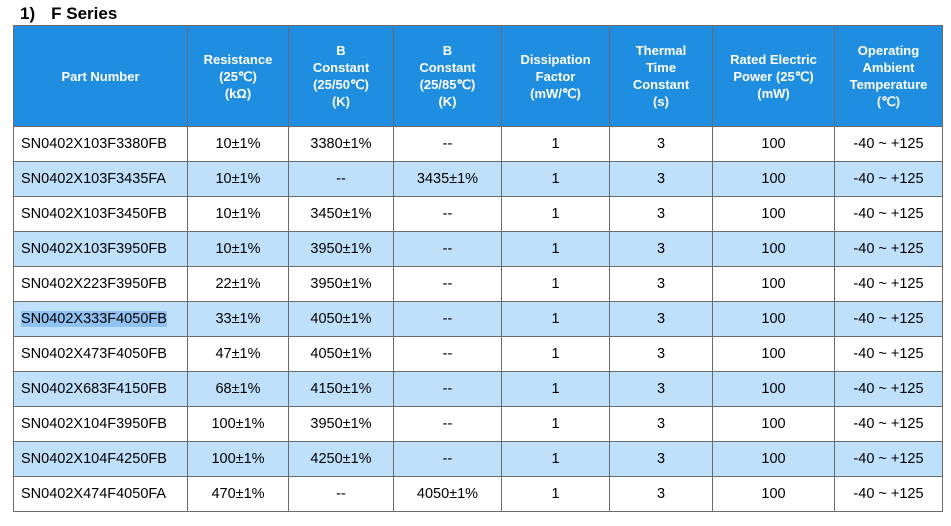 This screenshot has height=526, width=951. What do you see at coordinates (100, 76) in the screenshot?
I see `header-part-number: Part Number` at bounding box center [100, 76].